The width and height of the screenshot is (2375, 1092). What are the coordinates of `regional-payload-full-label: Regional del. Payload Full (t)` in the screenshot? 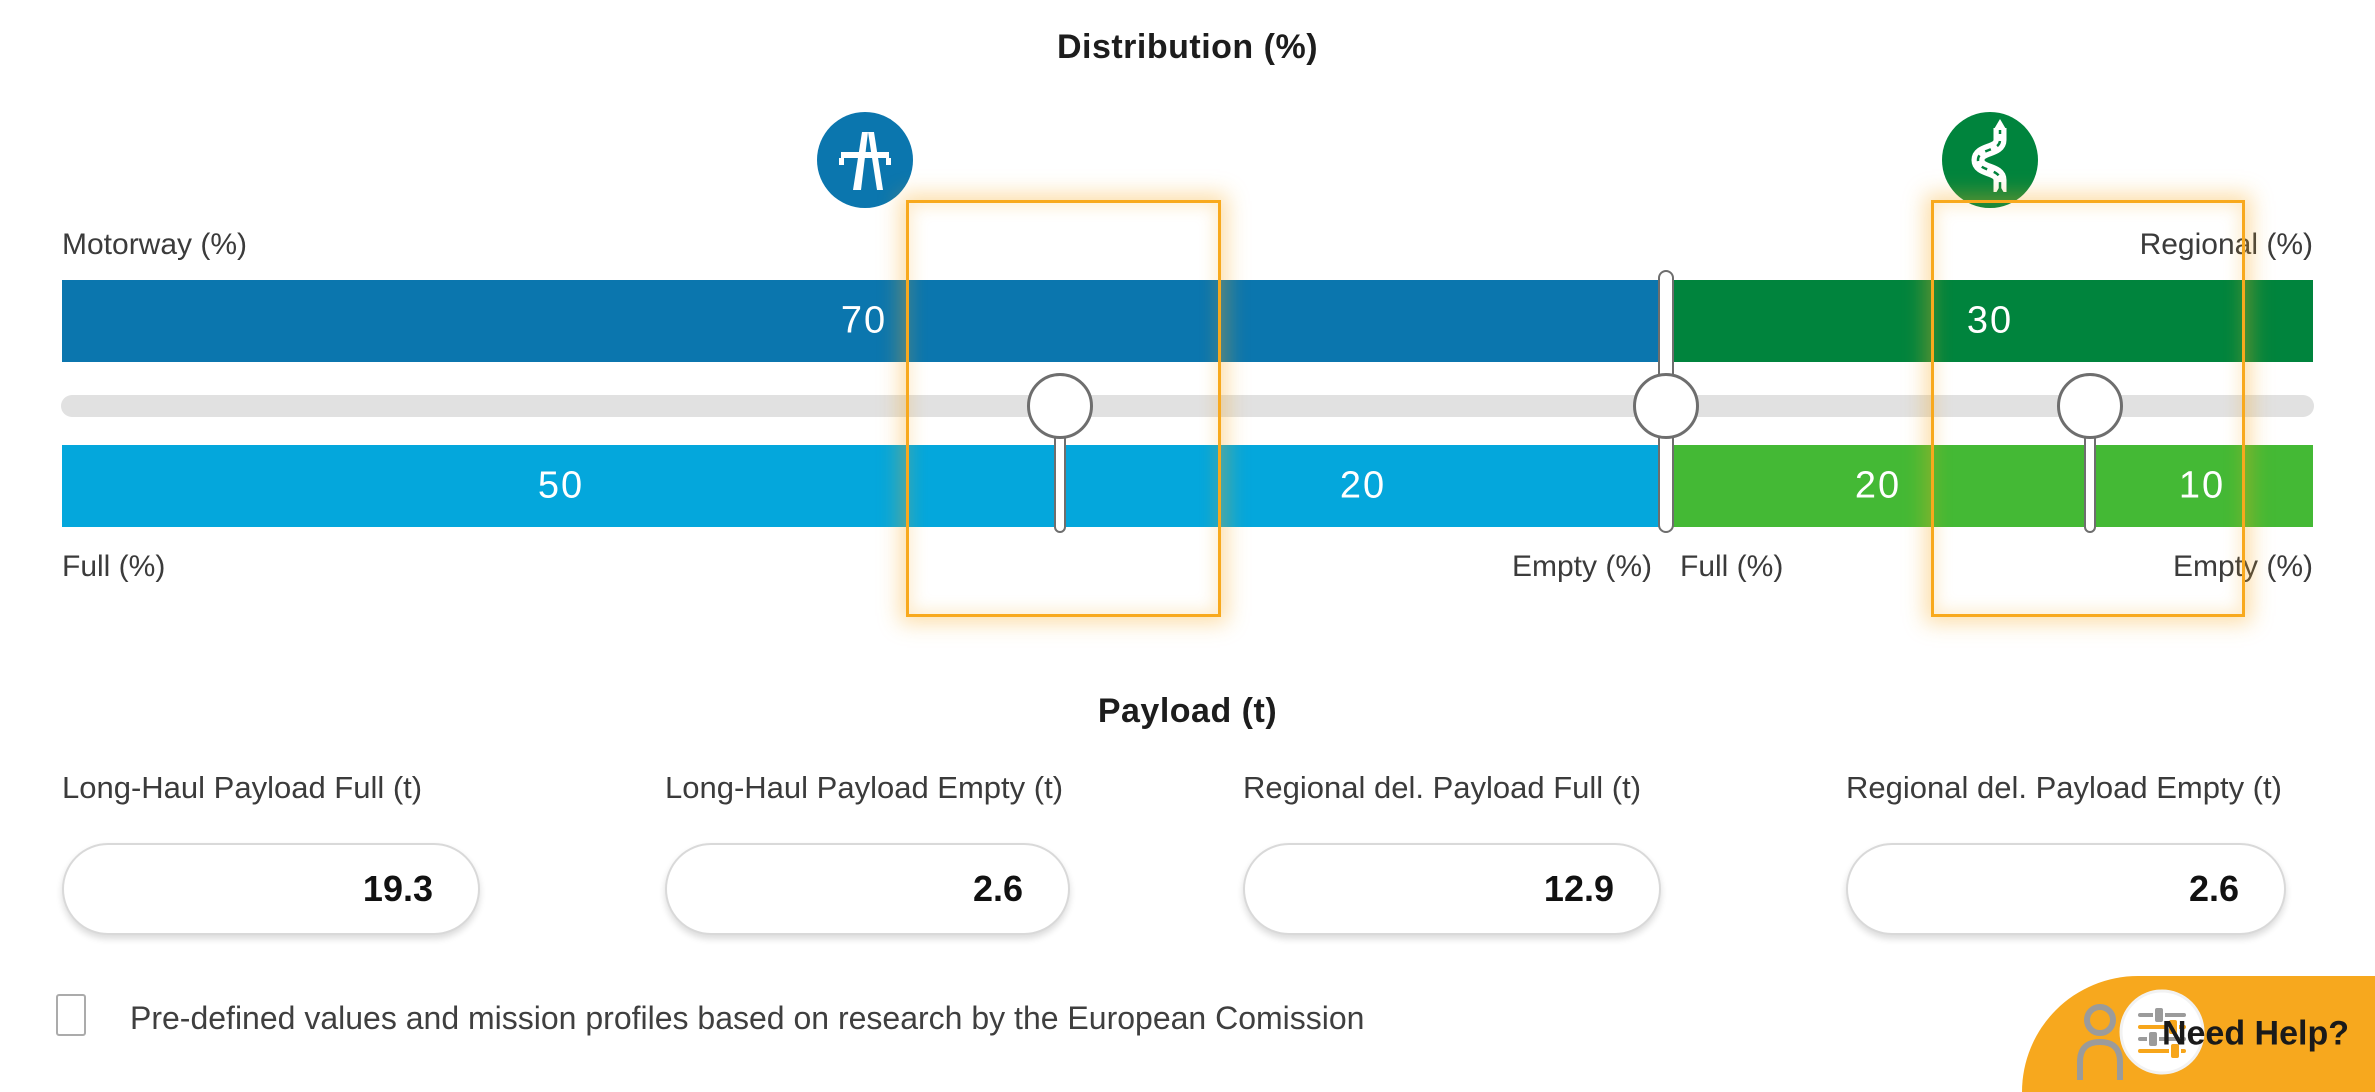 It's located at (1442, 787).